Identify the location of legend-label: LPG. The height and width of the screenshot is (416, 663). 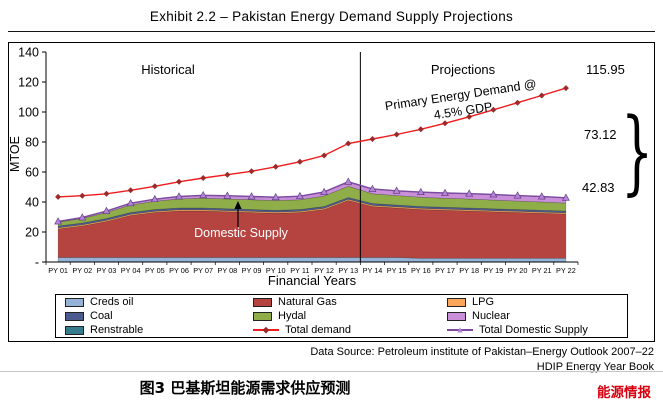
(483, 302).